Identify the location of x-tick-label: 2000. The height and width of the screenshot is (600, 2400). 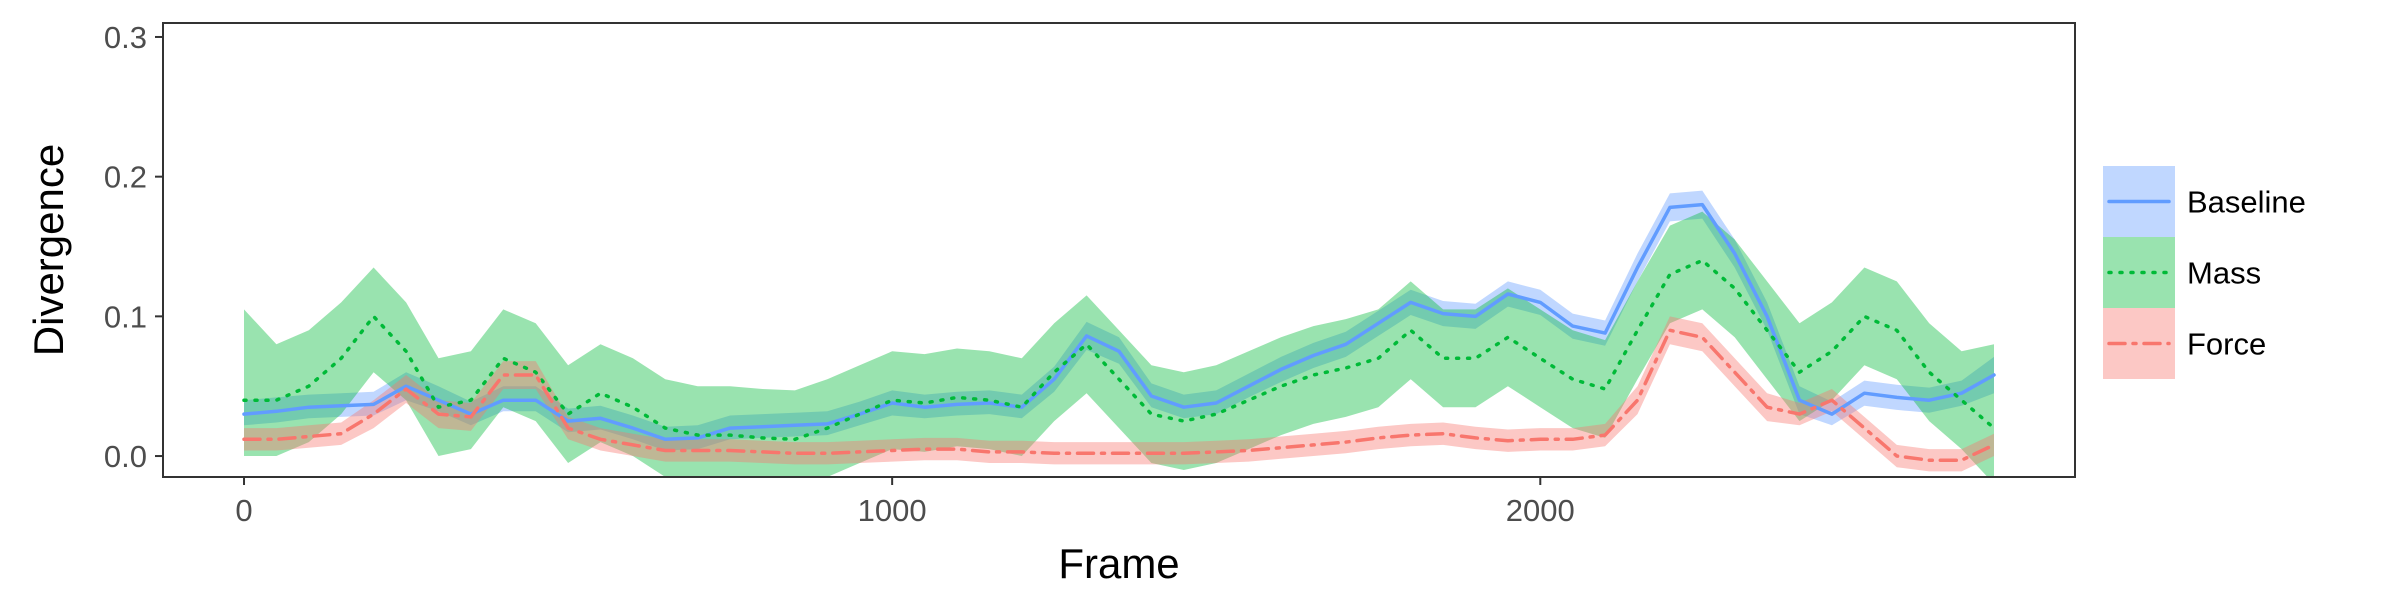
(1540, 510).